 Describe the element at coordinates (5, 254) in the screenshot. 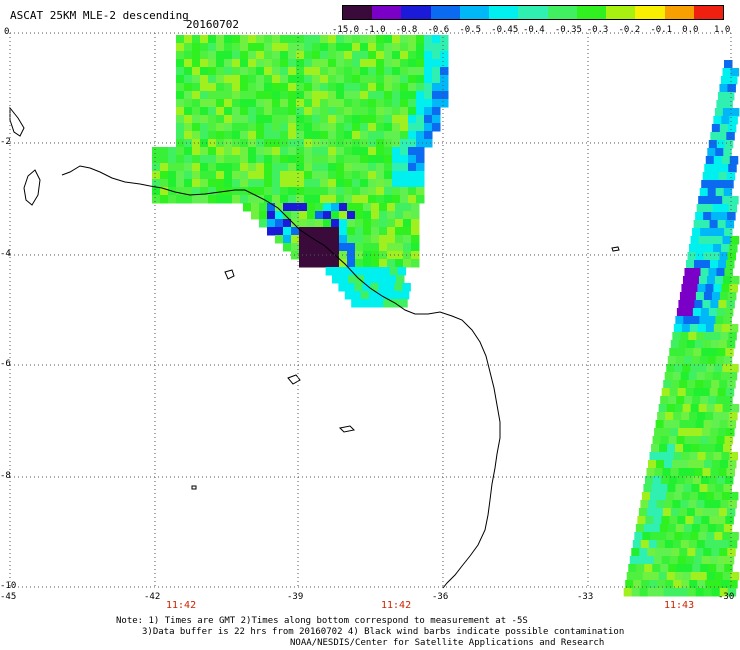

I see `y-axis-label: -4` at that location.